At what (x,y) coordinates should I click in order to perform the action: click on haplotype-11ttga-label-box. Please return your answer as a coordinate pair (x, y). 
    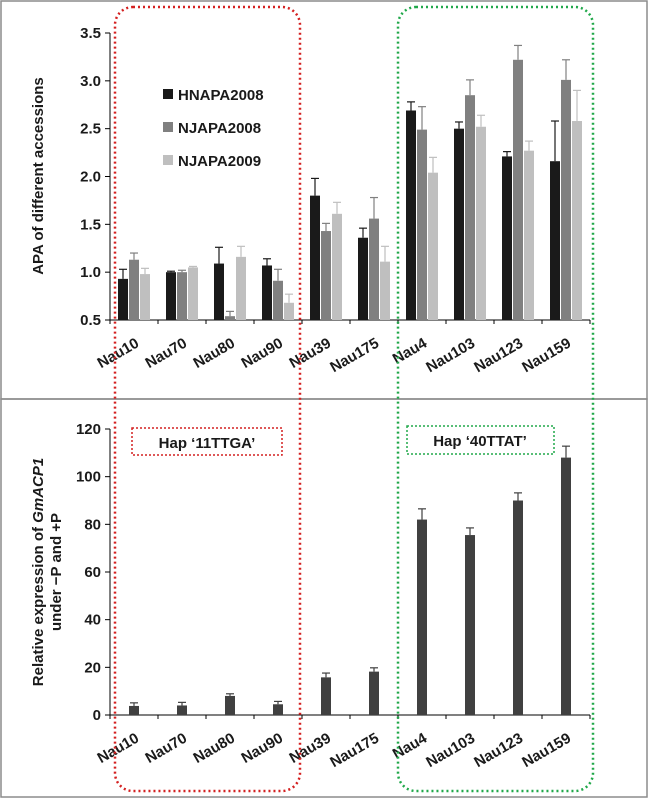
    Looking at the image, I should click on (207, 441).